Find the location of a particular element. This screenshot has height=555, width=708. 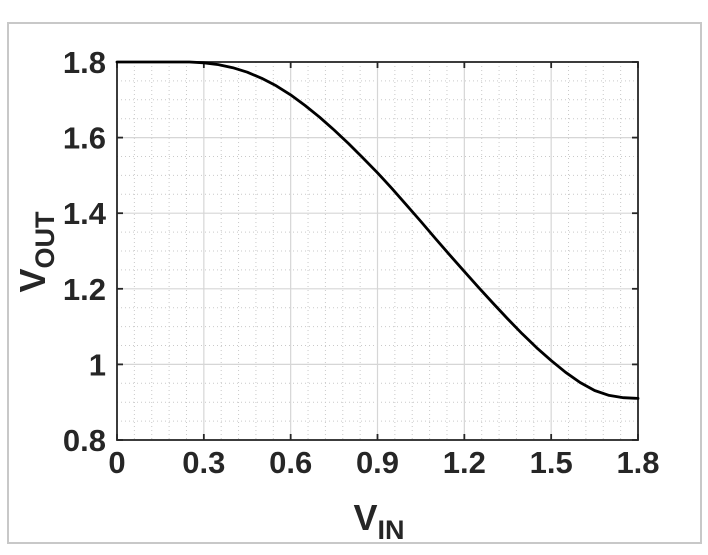

x-axis-label-main: V is located at coordinates (365, 517).